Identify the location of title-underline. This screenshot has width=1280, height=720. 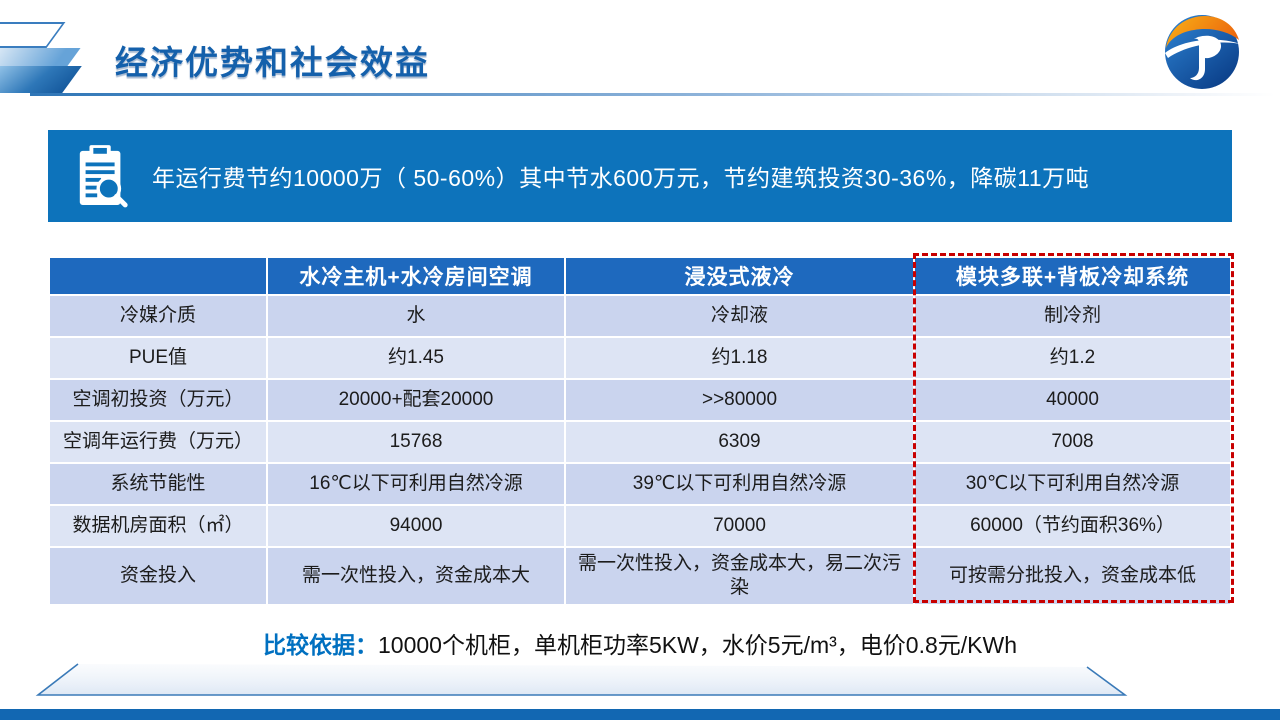
(652, 94).